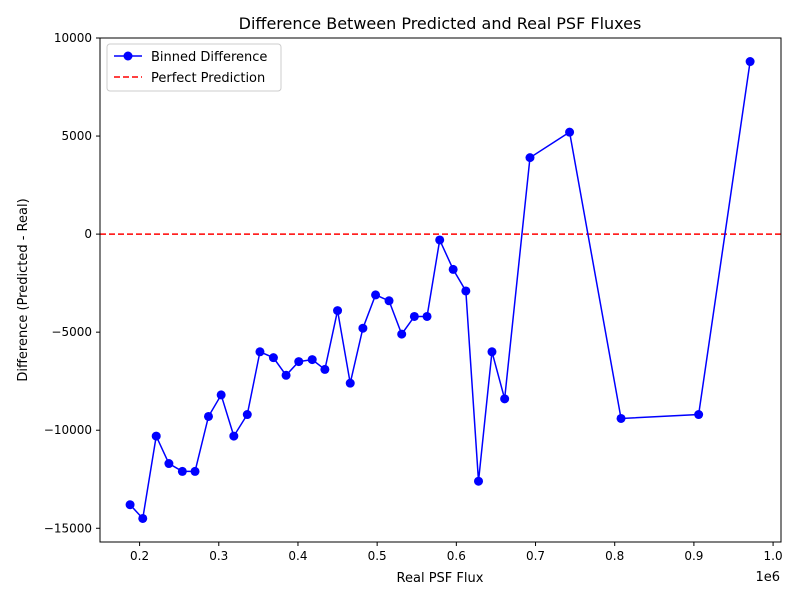 This screenshot has width=800, height=600. What do you see at coordinates (76, 136) in the screenshot?
I see `y-tick-label: 5000` at bounding box center [76, 136].